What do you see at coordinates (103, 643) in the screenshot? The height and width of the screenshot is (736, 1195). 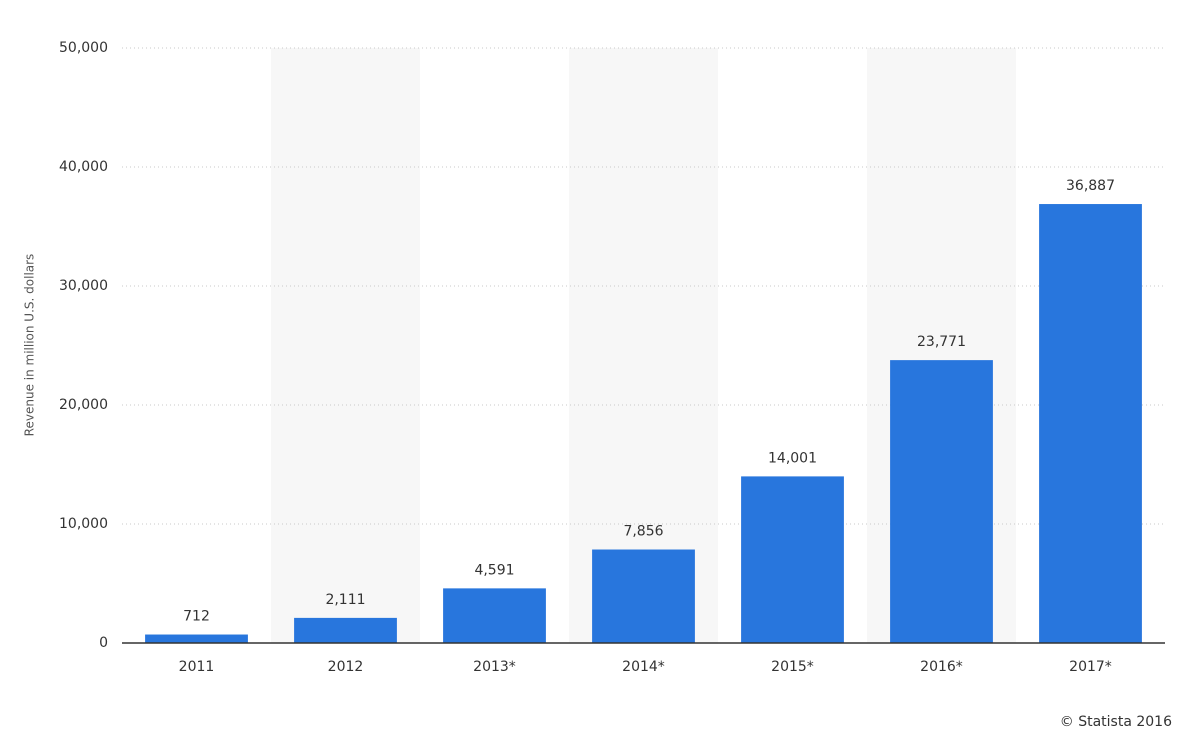 I see `y-tick-label: 0` at bounding box center [103, 643].